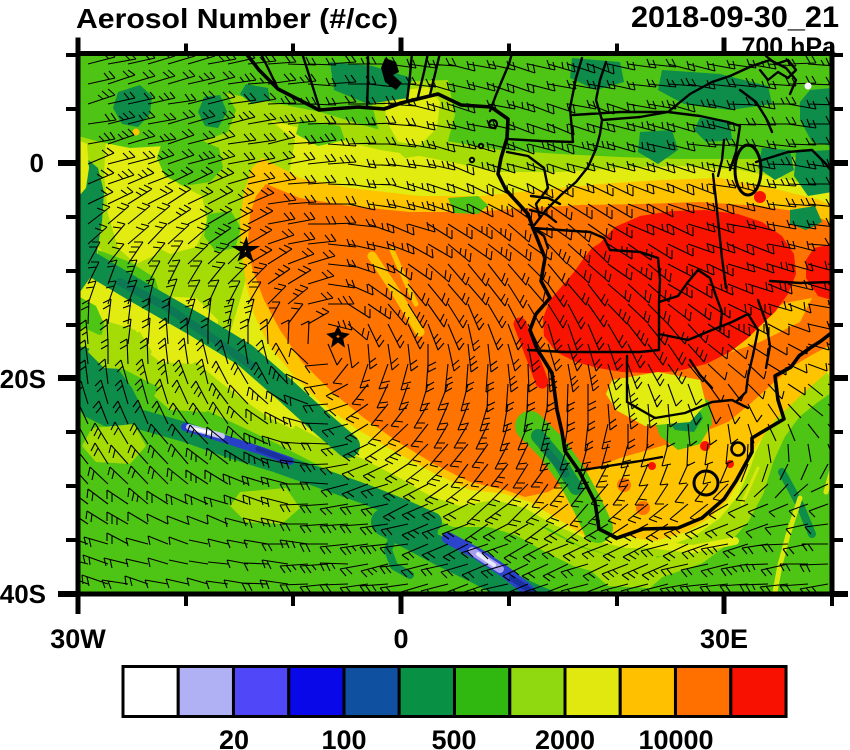 The image size is (850, 750). What do you see at coordinates (23, 594) in the screenshot?
I see `svg-text: 40S` at bounding box center [23, 594].